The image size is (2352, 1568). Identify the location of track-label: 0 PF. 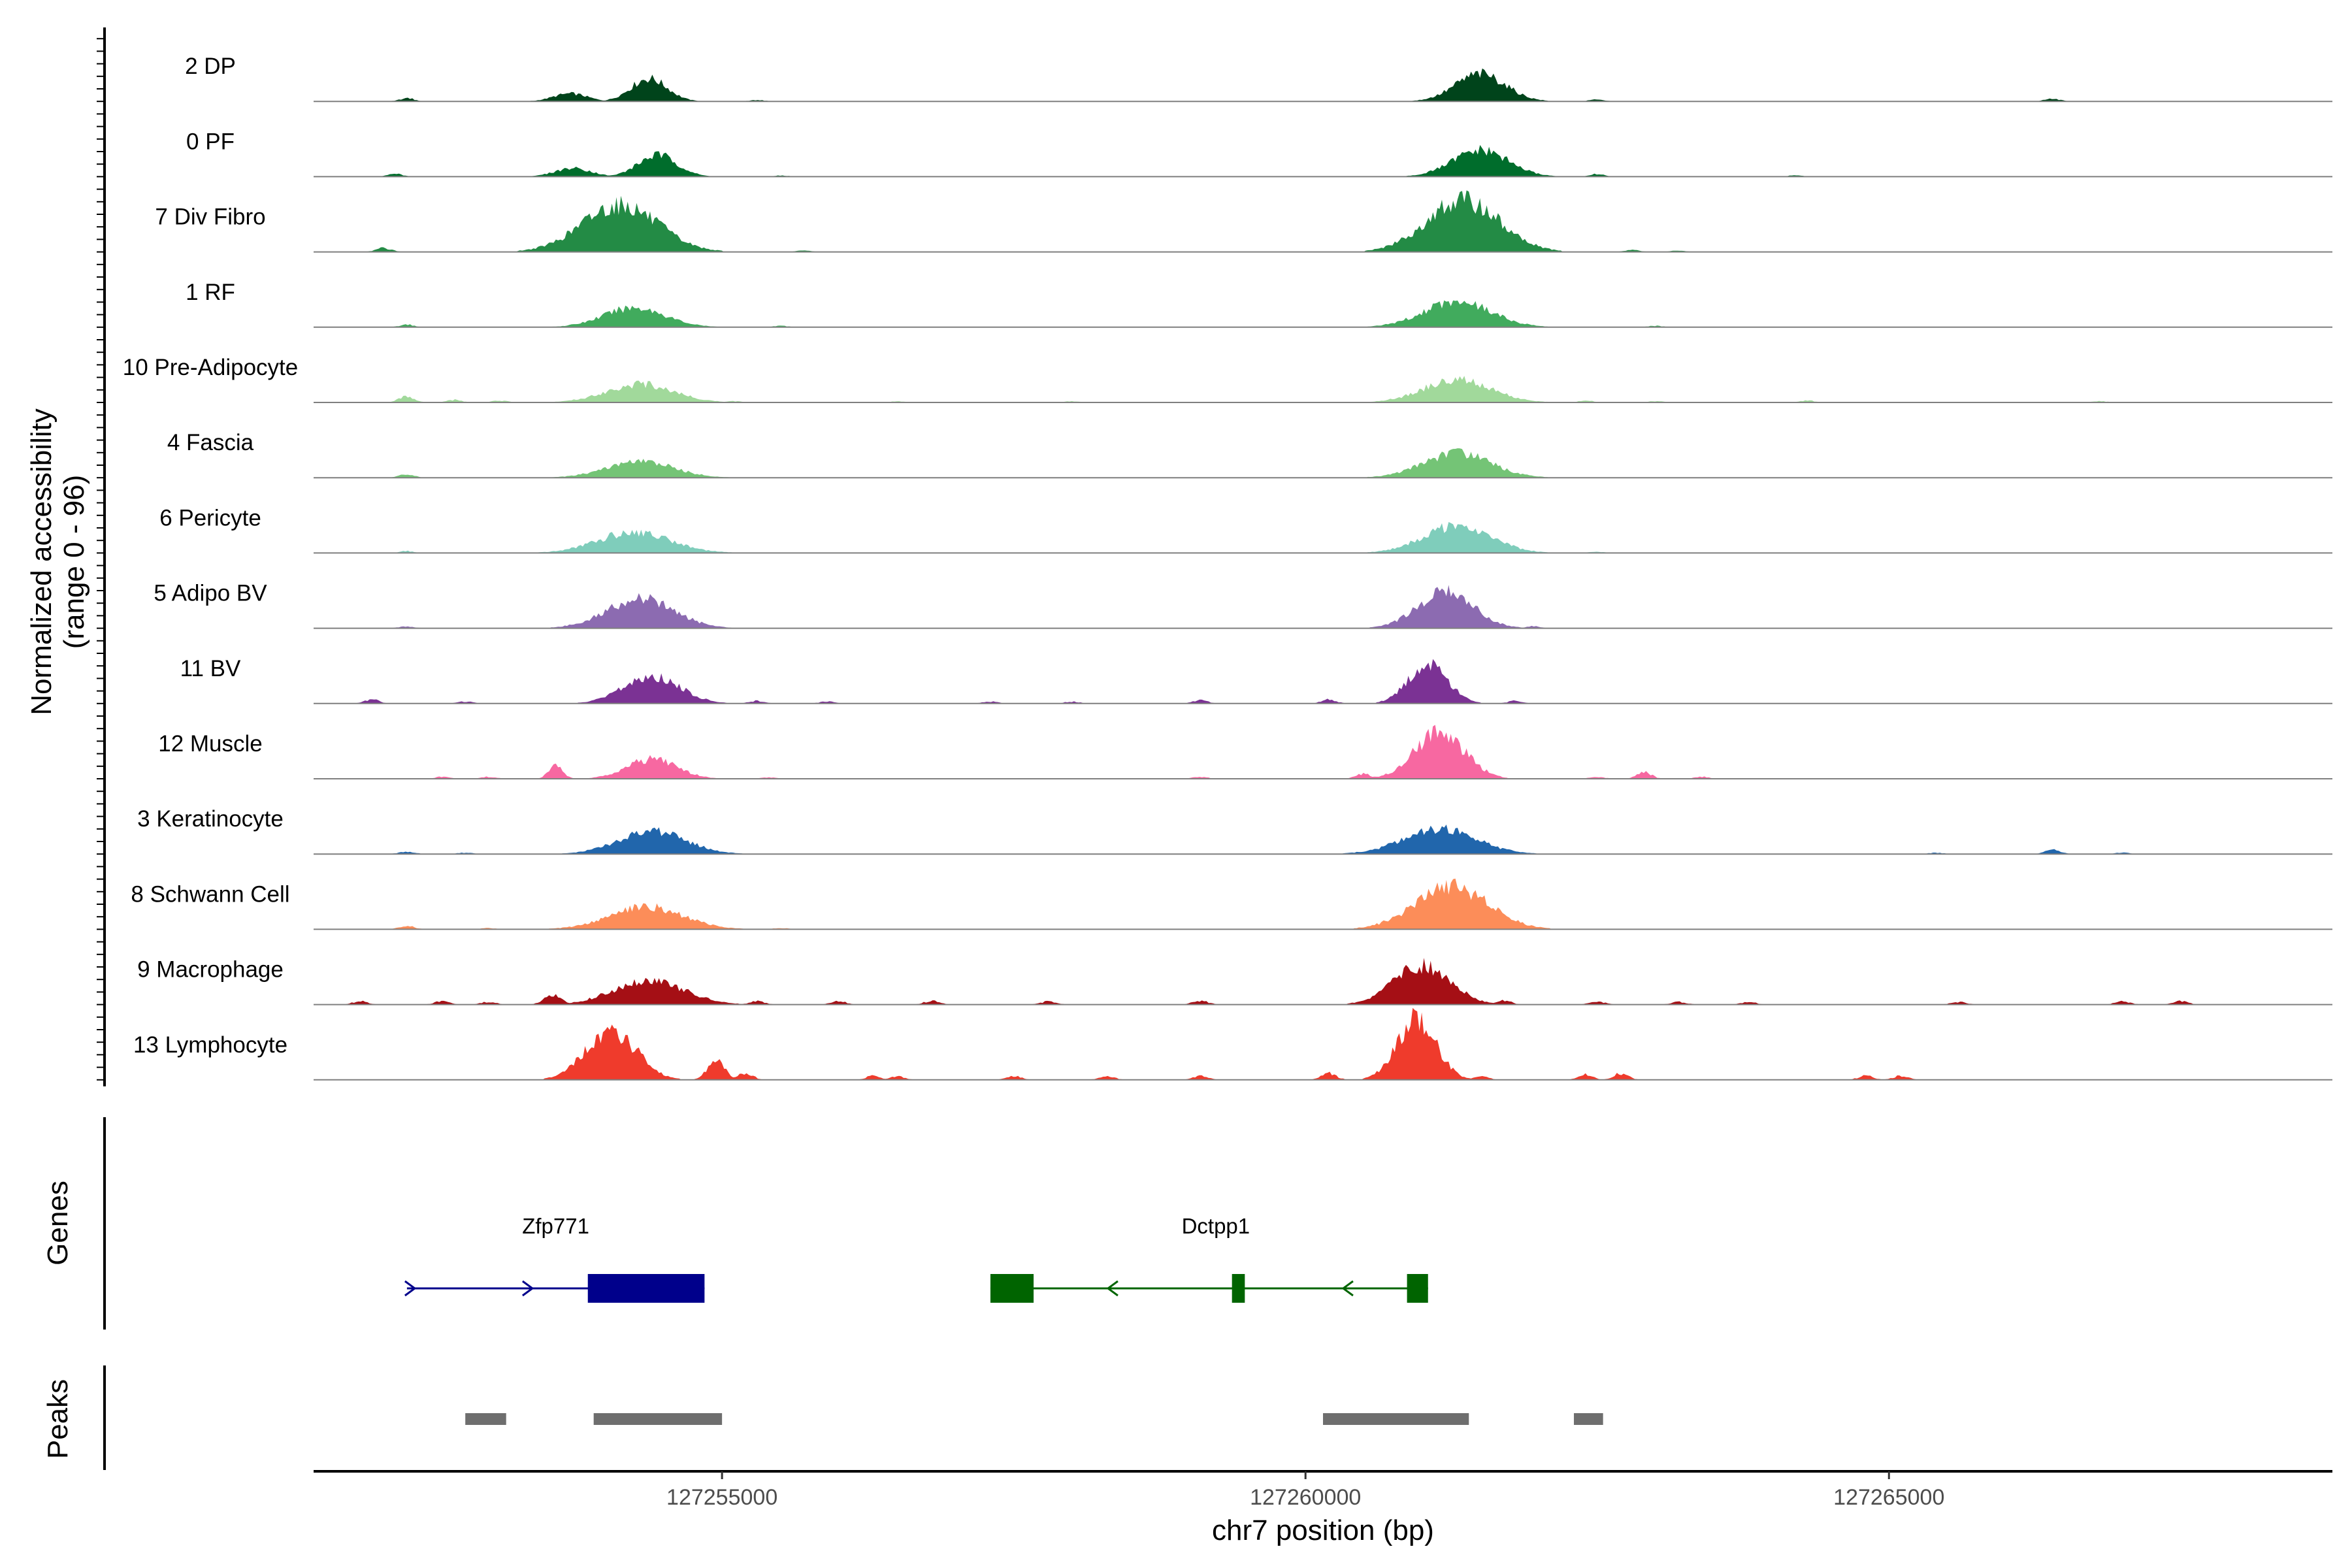
(210, 141).